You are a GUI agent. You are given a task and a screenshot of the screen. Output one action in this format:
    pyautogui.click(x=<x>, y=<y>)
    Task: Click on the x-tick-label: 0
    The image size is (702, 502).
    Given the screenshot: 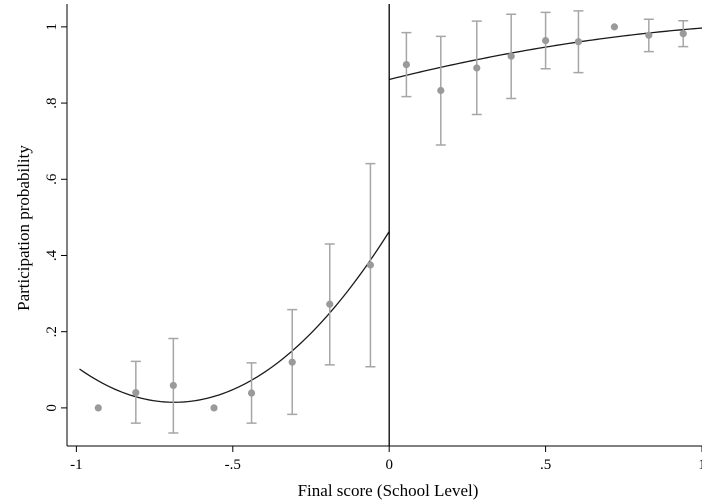 What is the action you would take?
    pyautogui.click(x=389, y=465)
    